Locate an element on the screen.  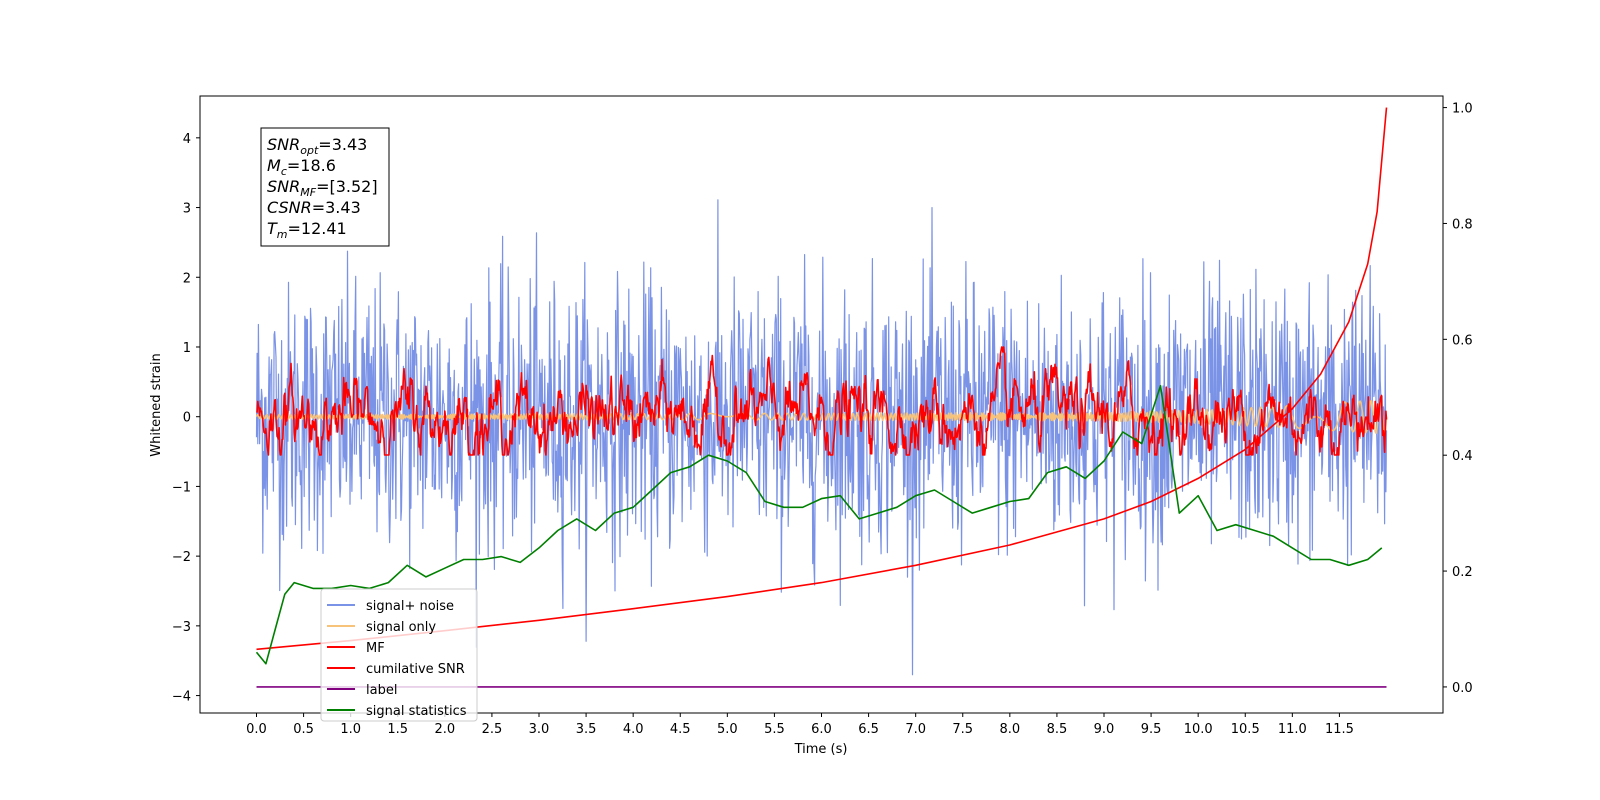
y-tick-label: −3 is located at coordinates (181, 627).